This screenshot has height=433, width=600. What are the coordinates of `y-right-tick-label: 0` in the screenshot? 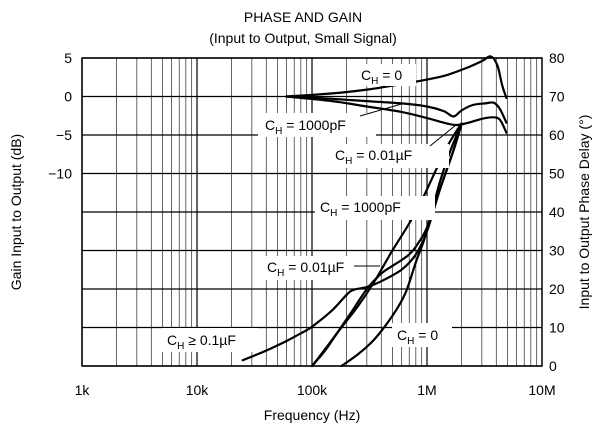 It's located at (553, 366).